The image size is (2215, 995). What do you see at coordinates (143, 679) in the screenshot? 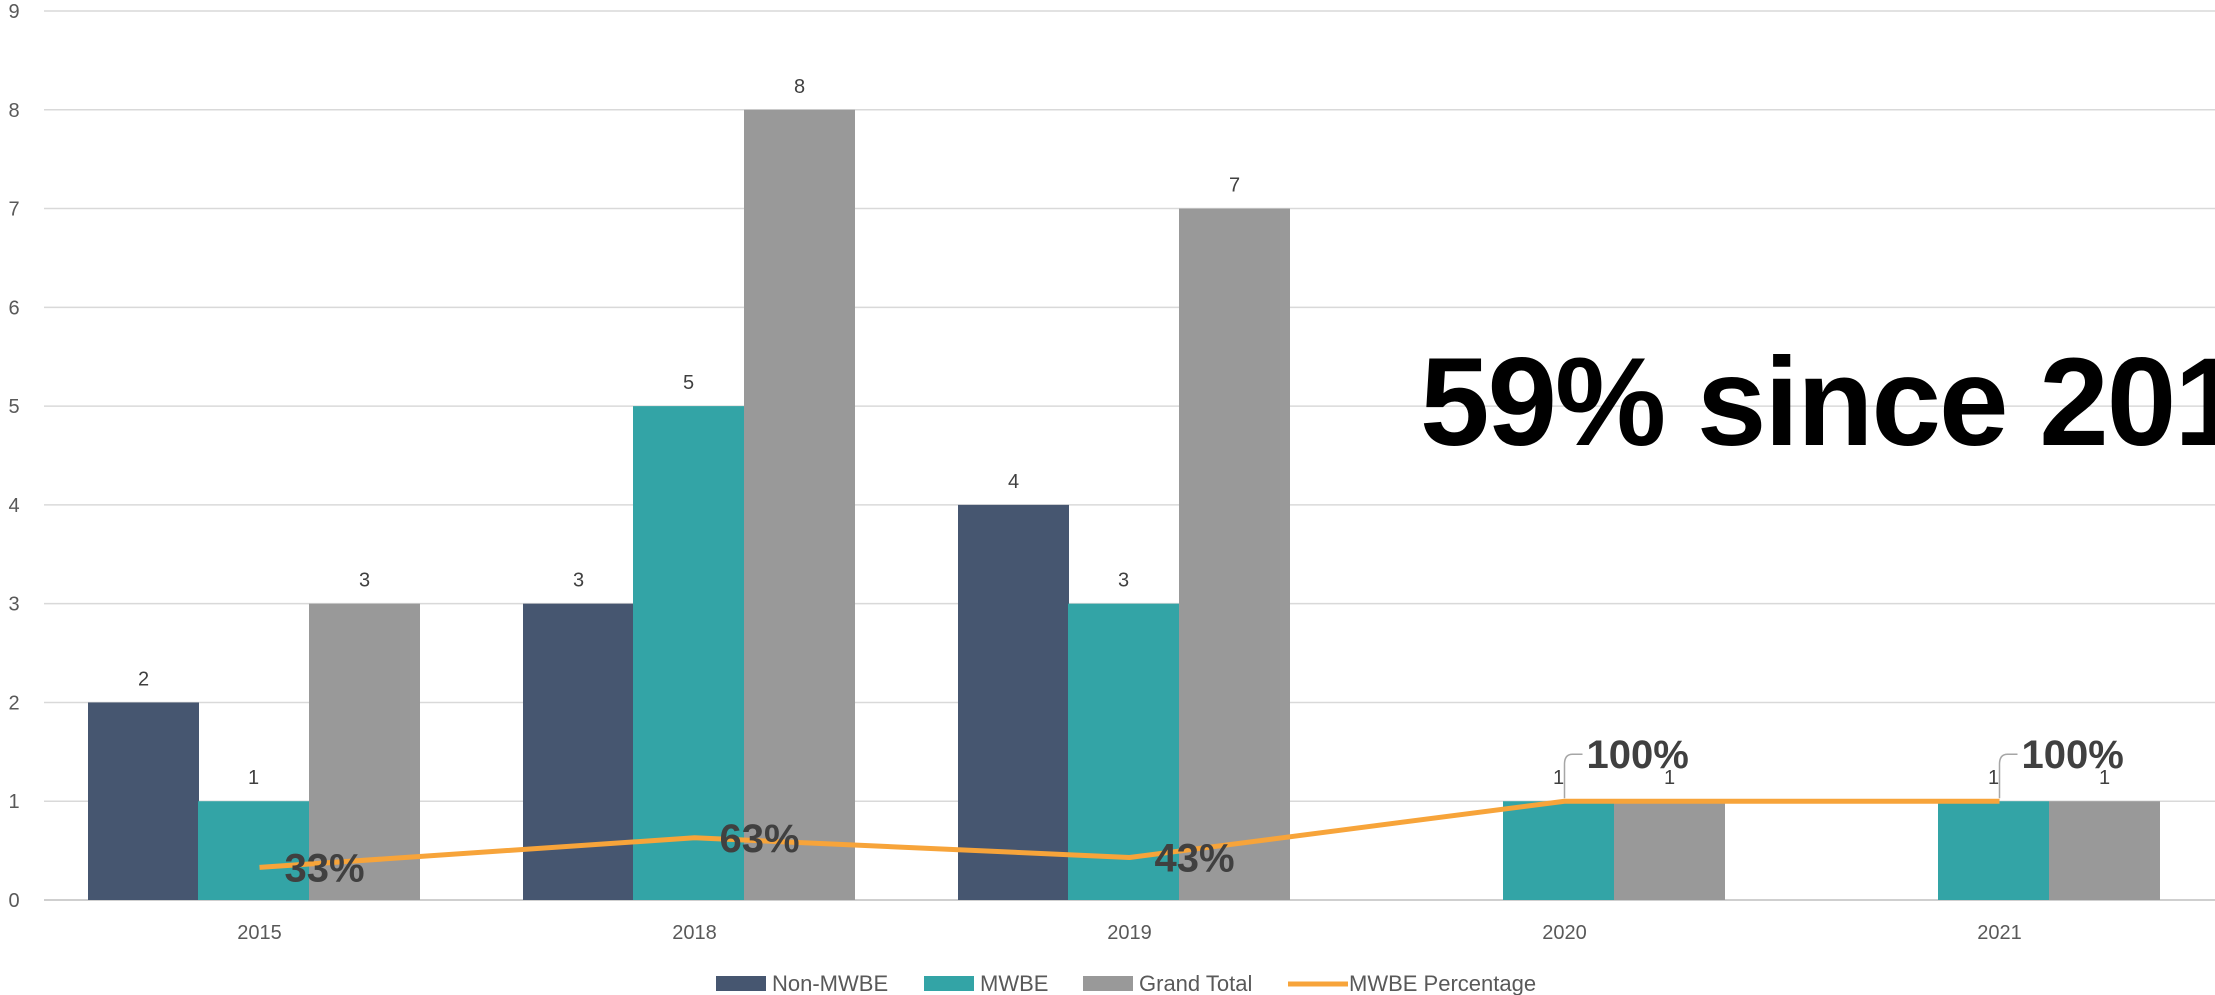
I see `bar-value-label: 2` at bounding box center [143, 679].